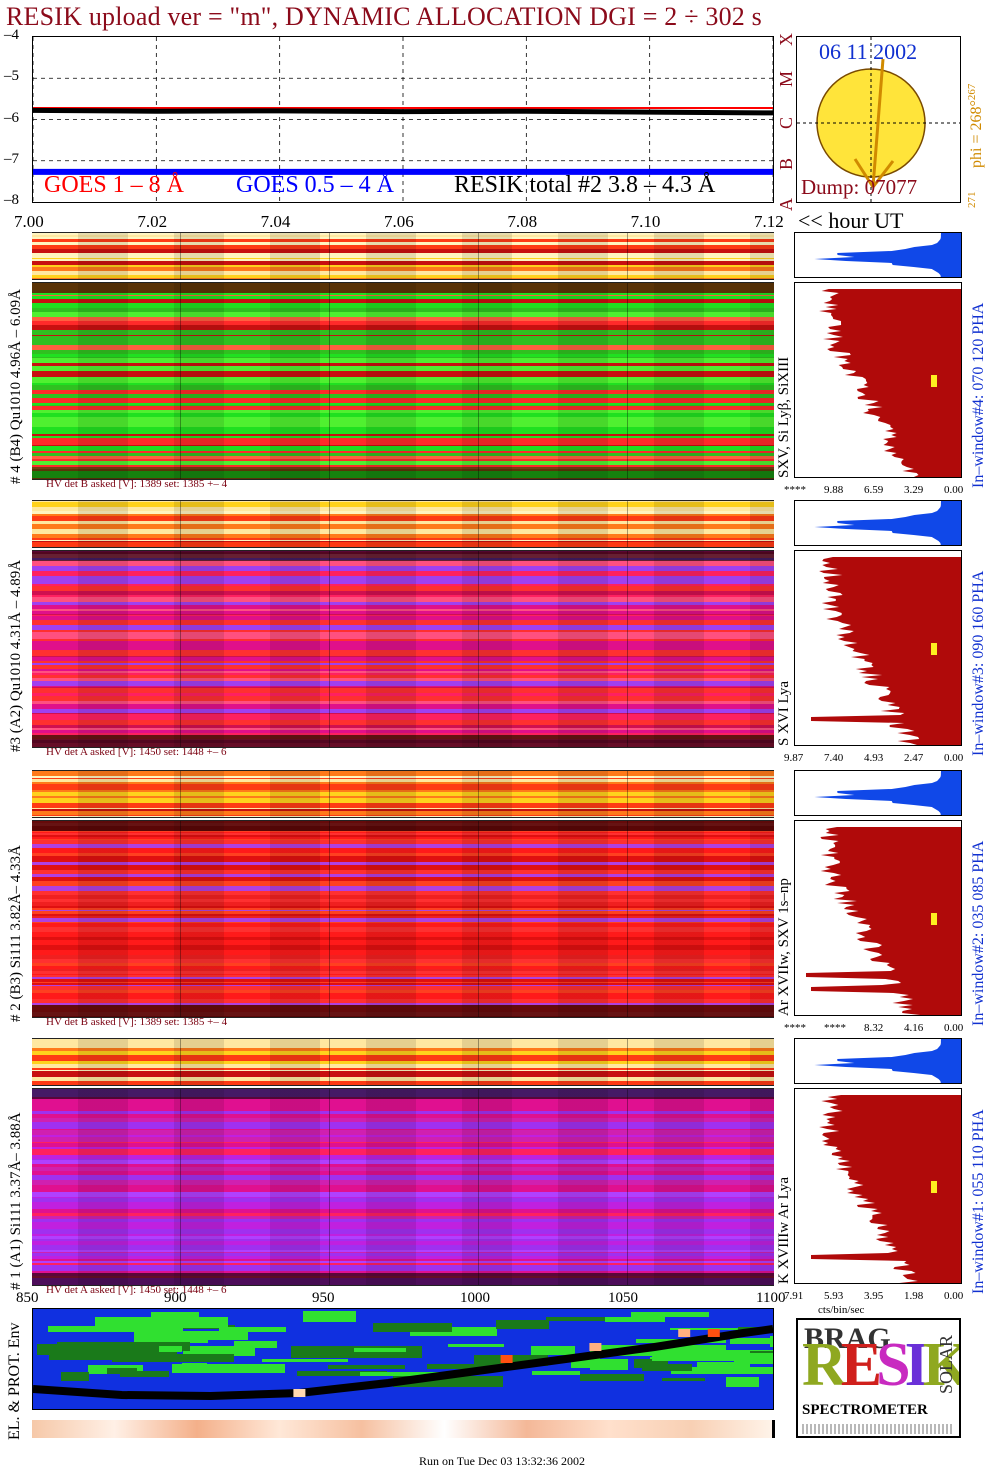 Image resolution: width=1004 pixels, height=1476 pixels. I want to click on pha-top-chart-ch4, so click(887, 255).